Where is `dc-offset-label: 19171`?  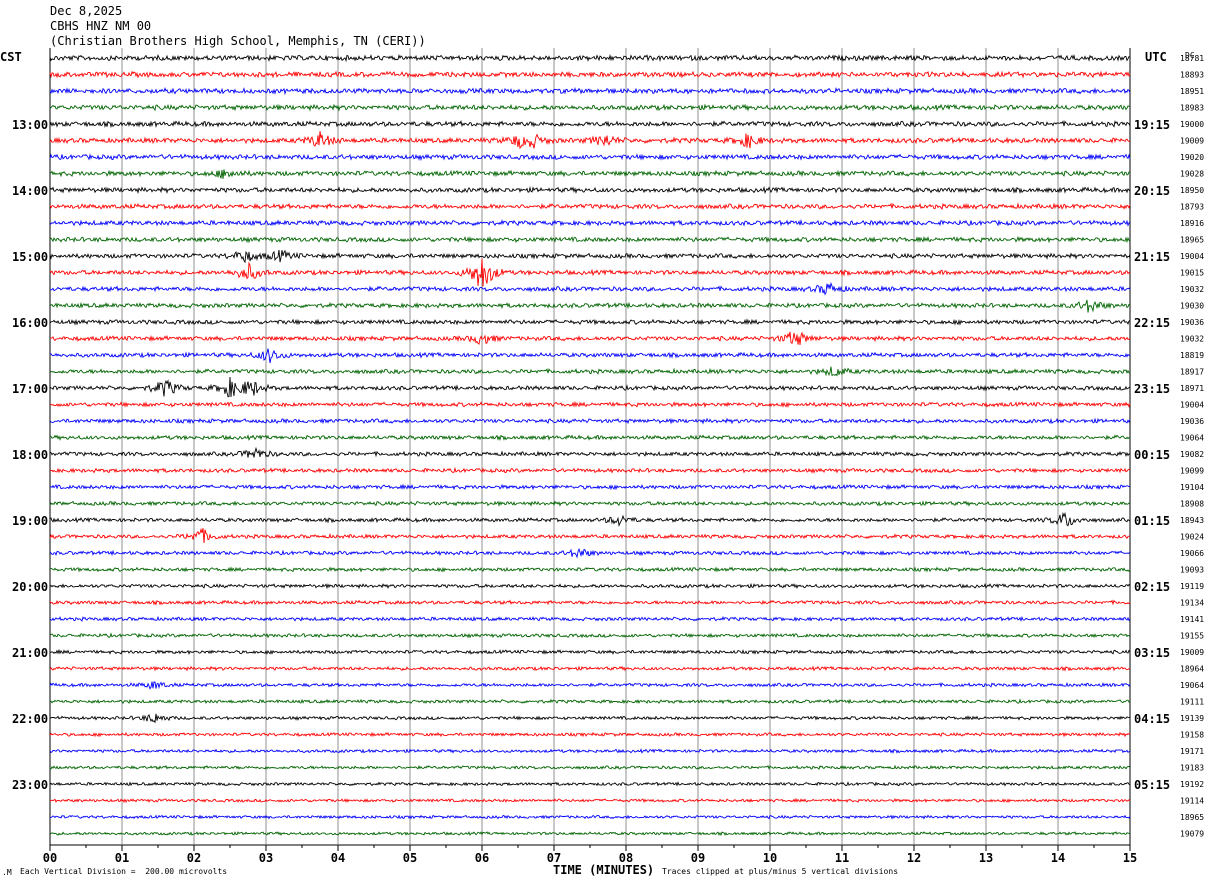
dc-offset-label: 19171 is located at coordinates (1192, 751).